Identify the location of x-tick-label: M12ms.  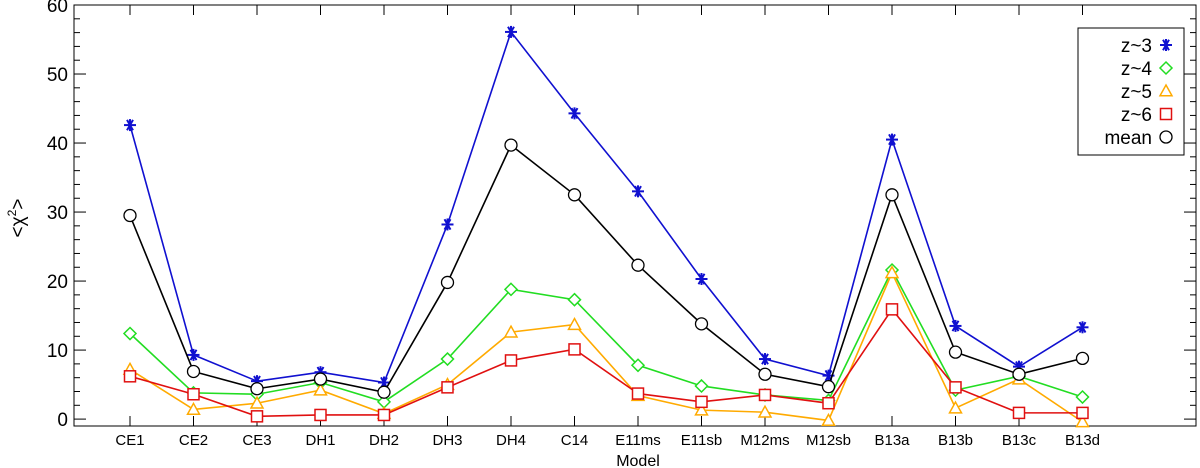
(764, 440).